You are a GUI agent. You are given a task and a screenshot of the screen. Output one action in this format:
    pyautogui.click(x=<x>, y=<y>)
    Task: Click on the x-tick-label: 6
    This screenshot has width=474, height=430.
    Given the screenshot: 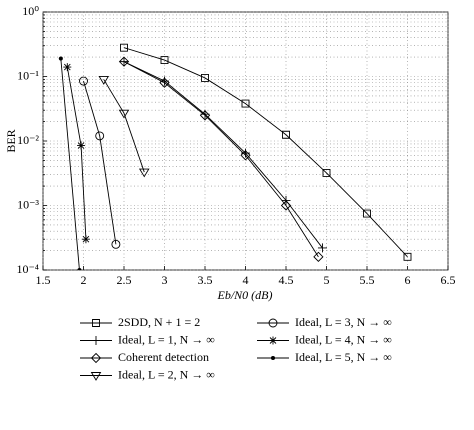 What is the action you would take?
    pyautogui.click(x=408, y=280)
    